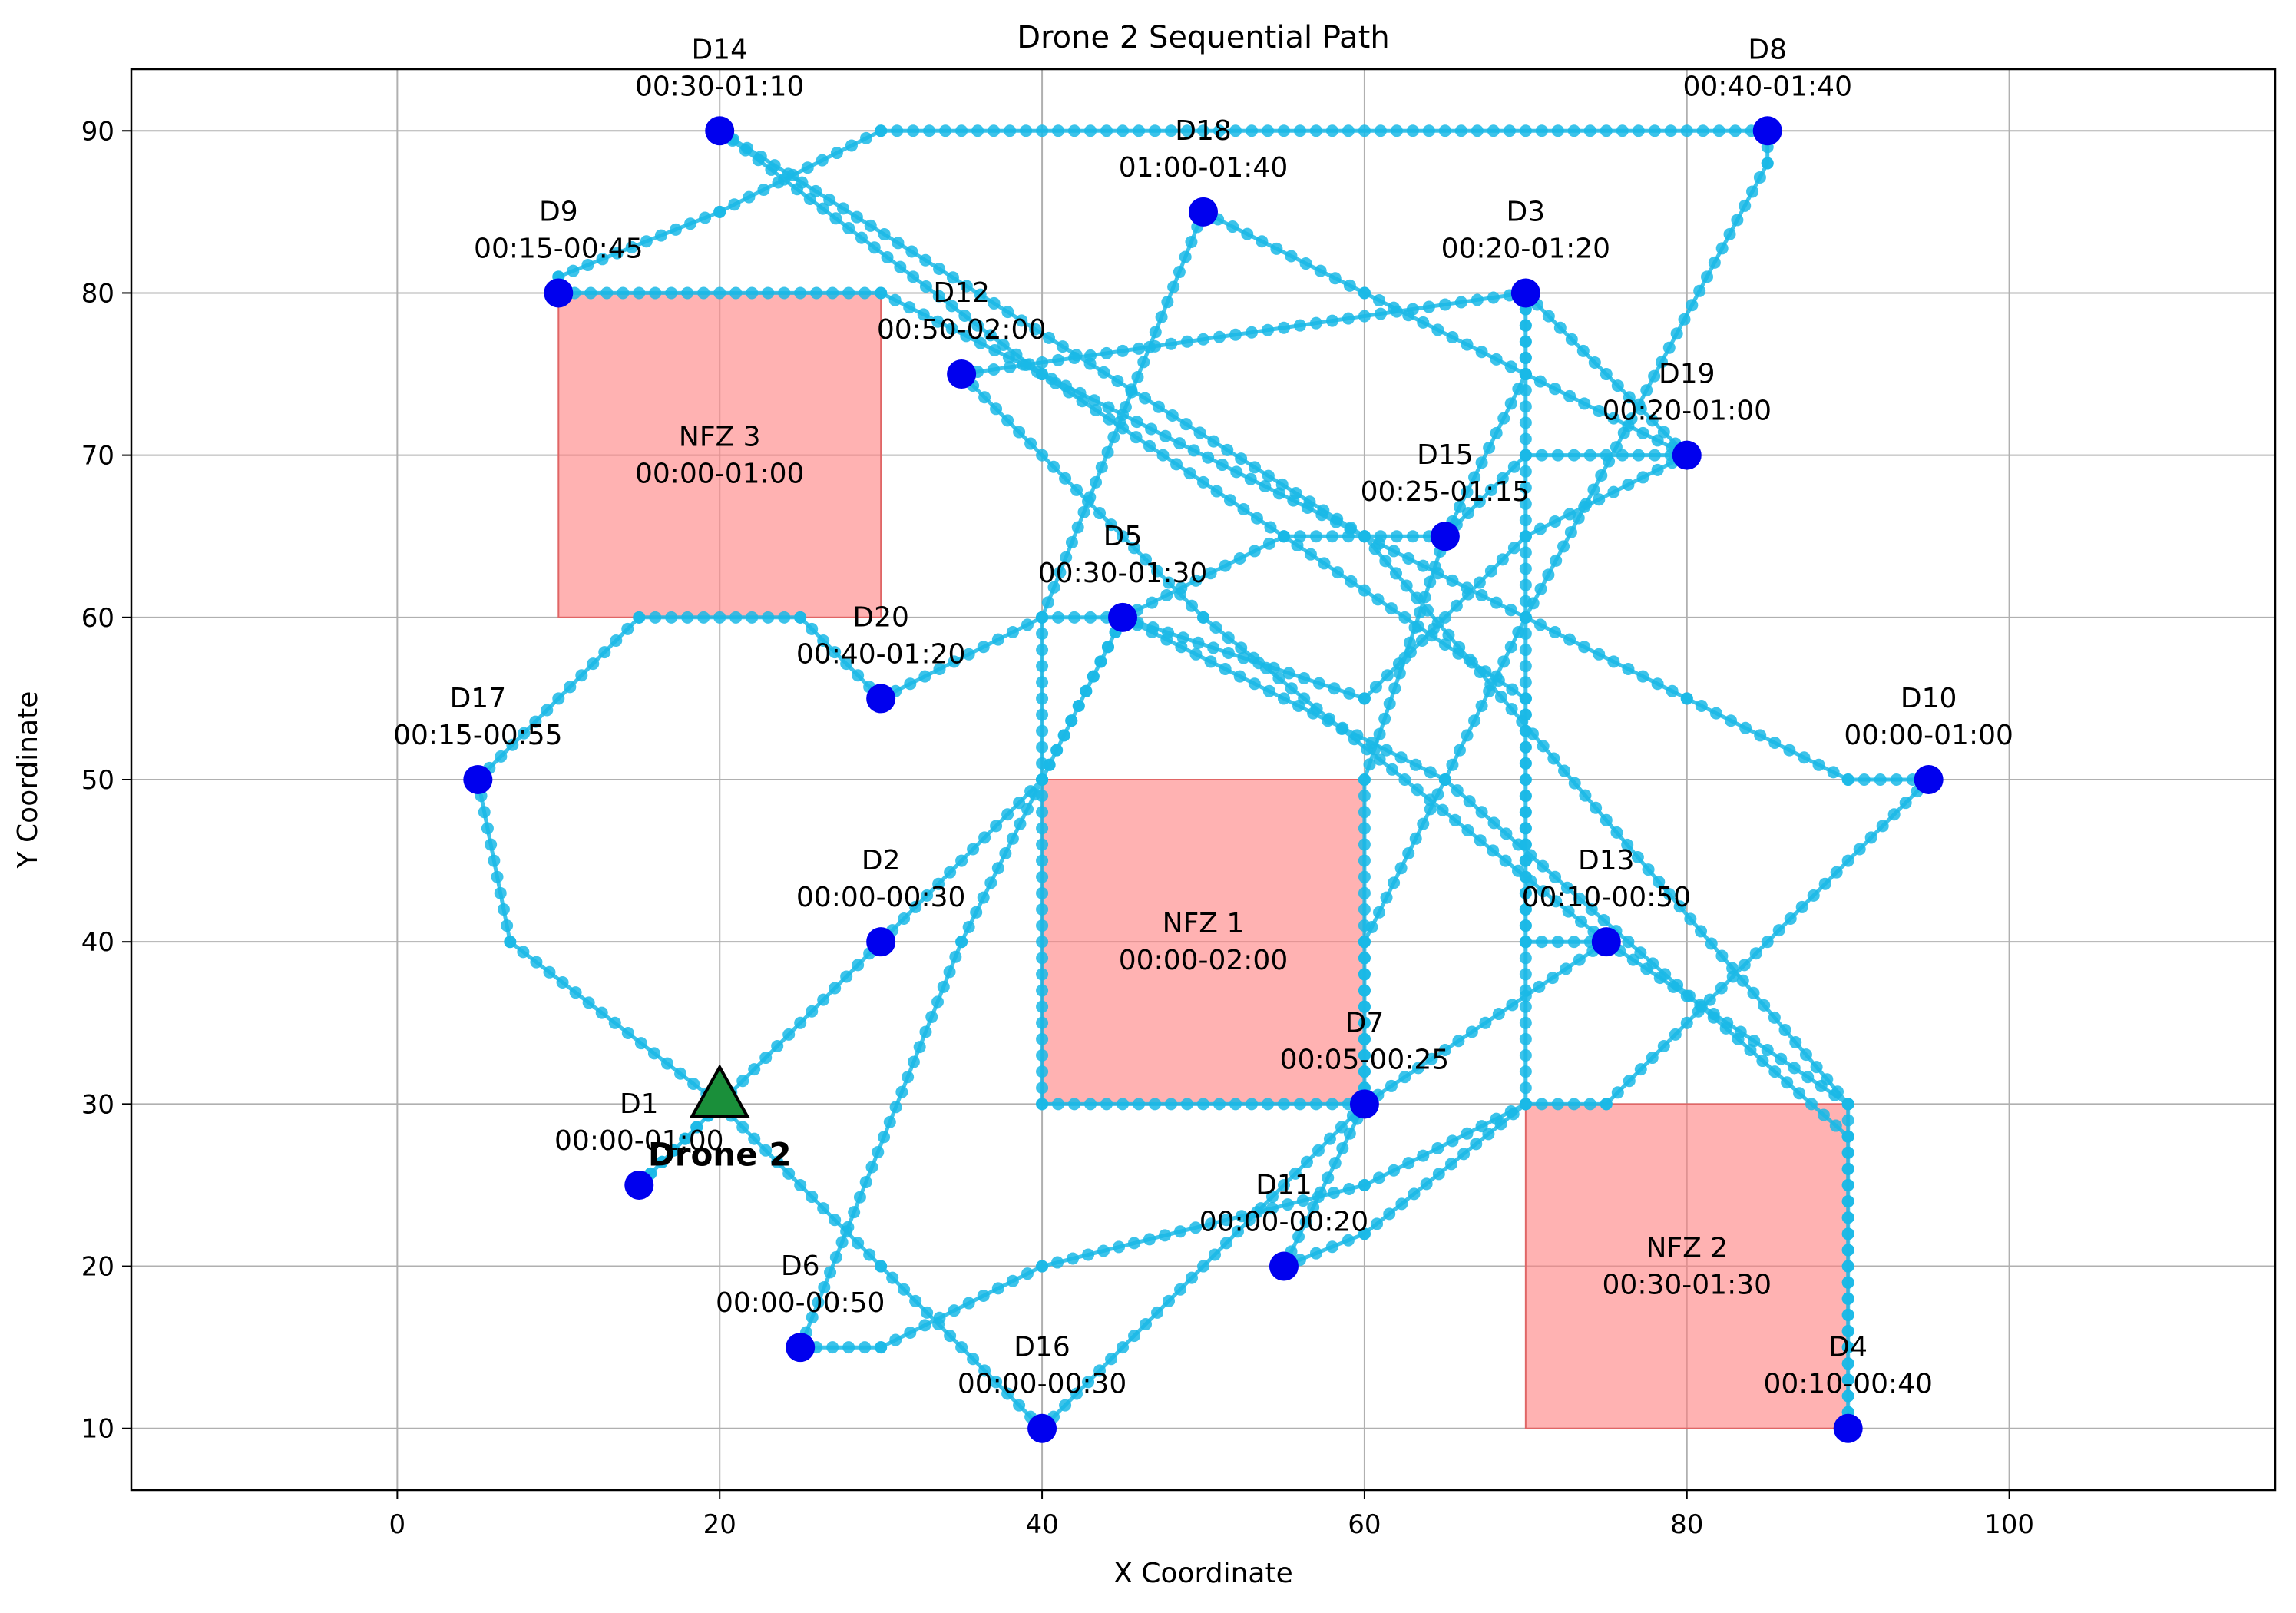 The width and height of the screenshot is (2296, 1613). I want to click on chart-title: Drone 2 Sequential Path, so click(1203, 37).